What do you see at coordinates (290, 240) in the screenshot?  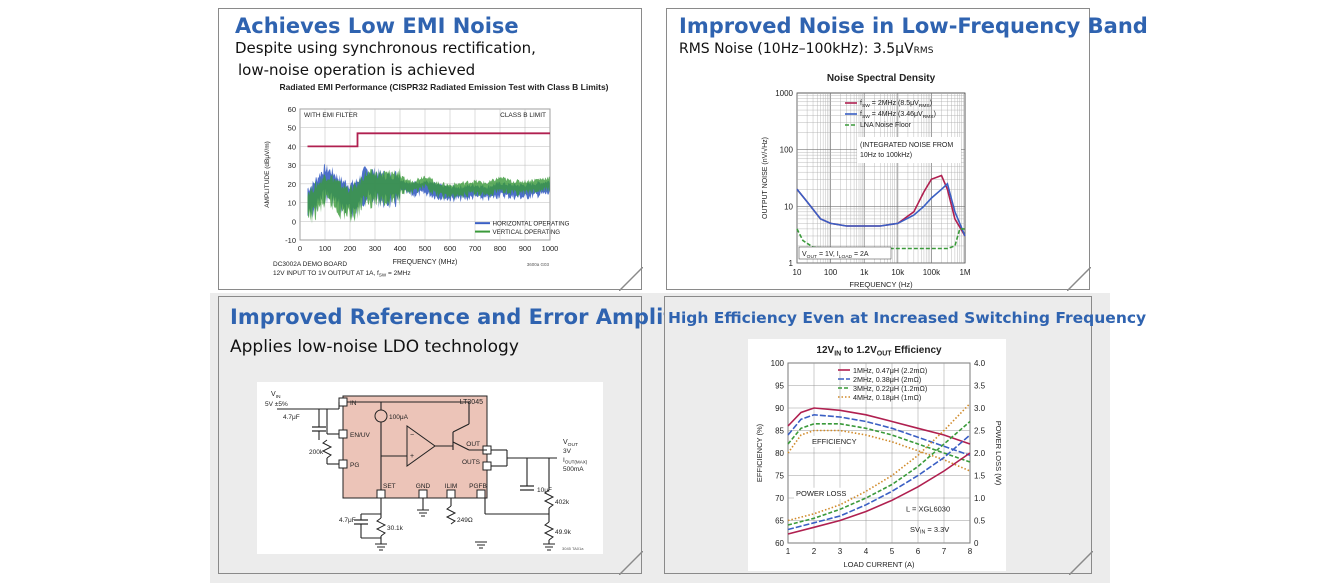 I see `emi-y-tick-label: -10` at bounding box center [290, 240].